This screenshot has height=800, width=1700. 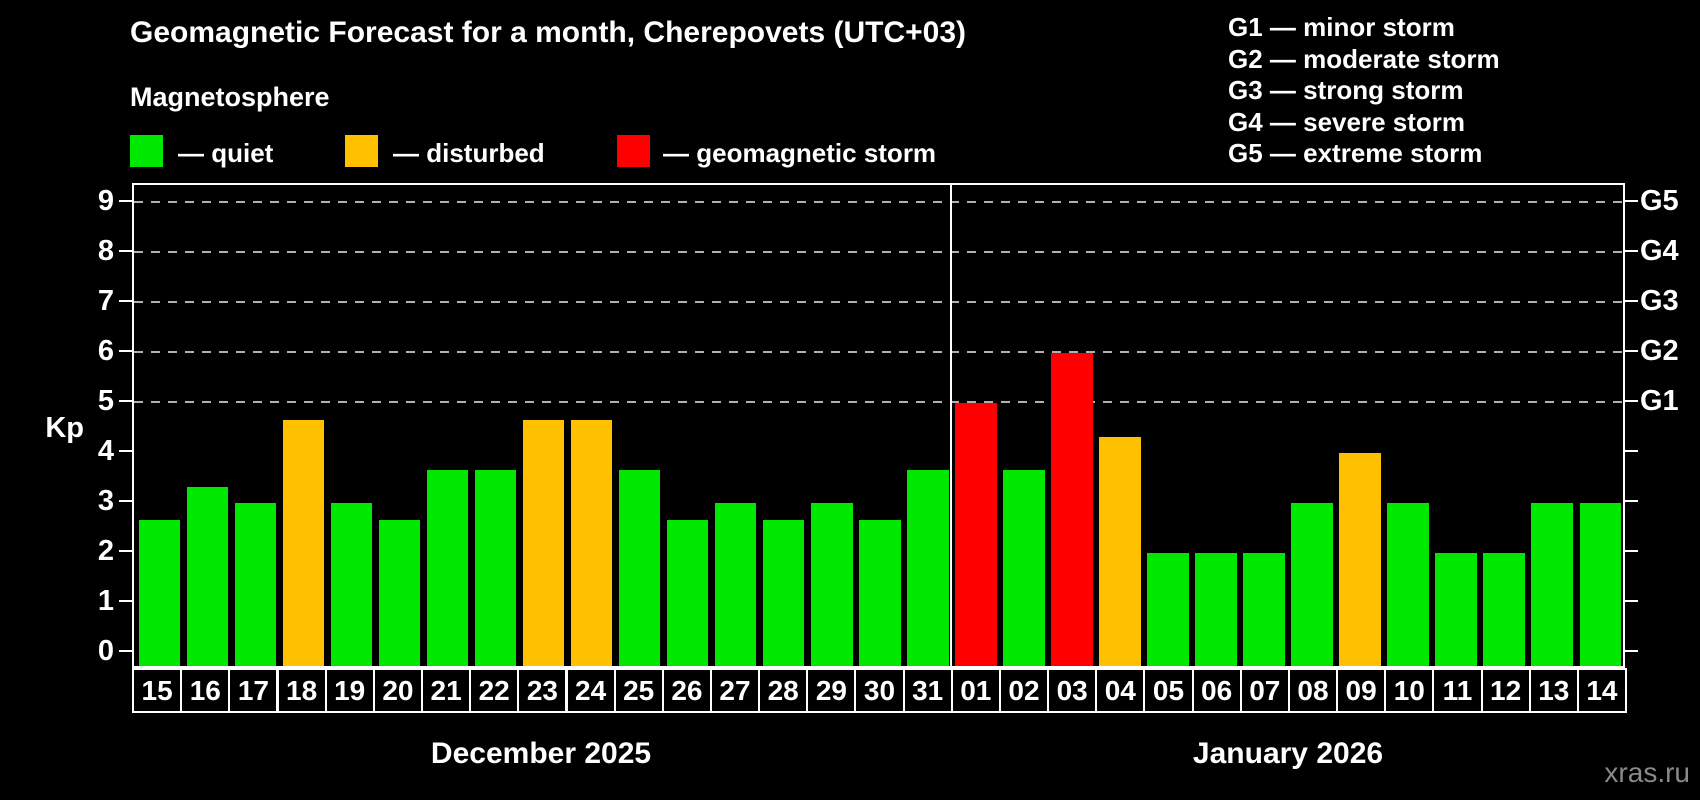 I want to click on y-axis-title: Kp, so click(x=64, y=428).